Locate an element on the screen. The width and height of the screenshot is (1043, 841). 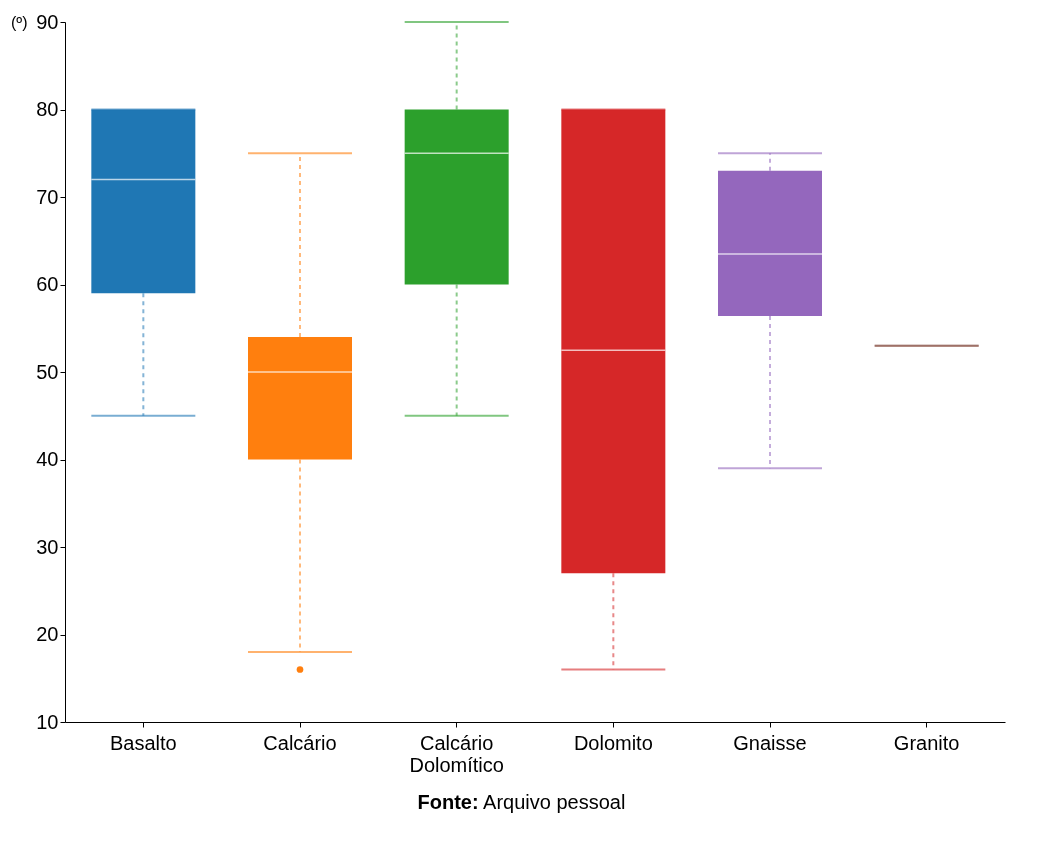
x-tick-label: Gnaisse is located at coordinates (770, 742).